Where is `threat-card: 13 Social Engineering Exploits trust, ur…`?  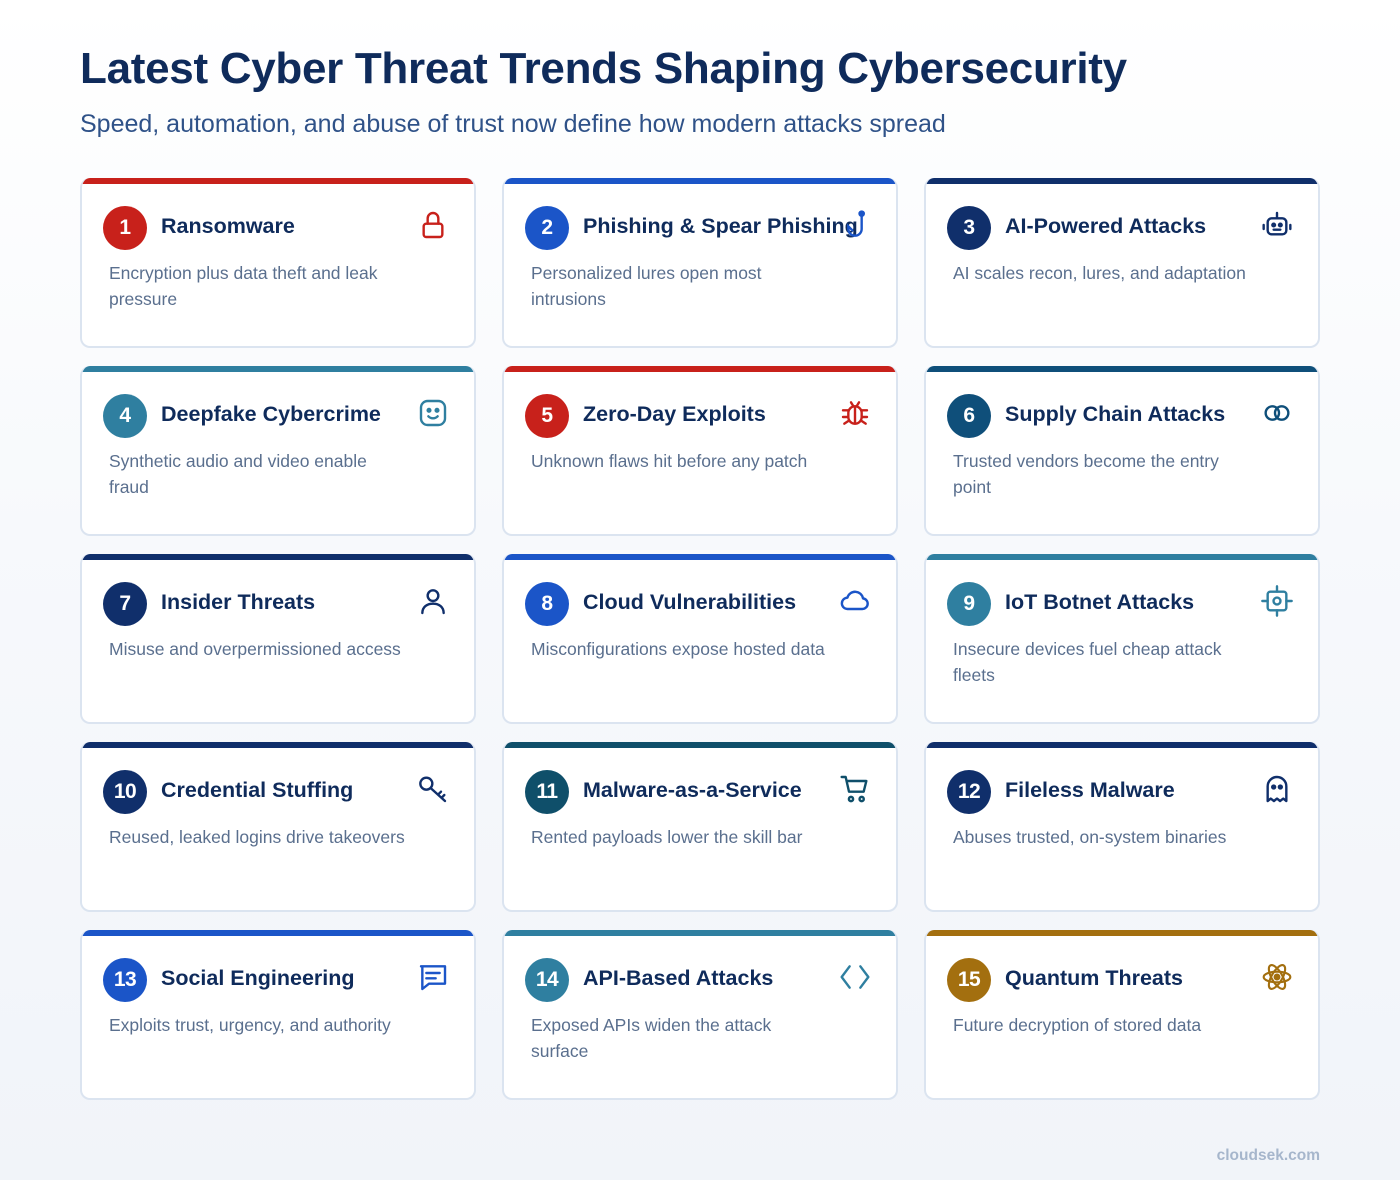
threat-card: 13 Social Engineering Exploits trust, ur… is located at coordinates (278, 1015).